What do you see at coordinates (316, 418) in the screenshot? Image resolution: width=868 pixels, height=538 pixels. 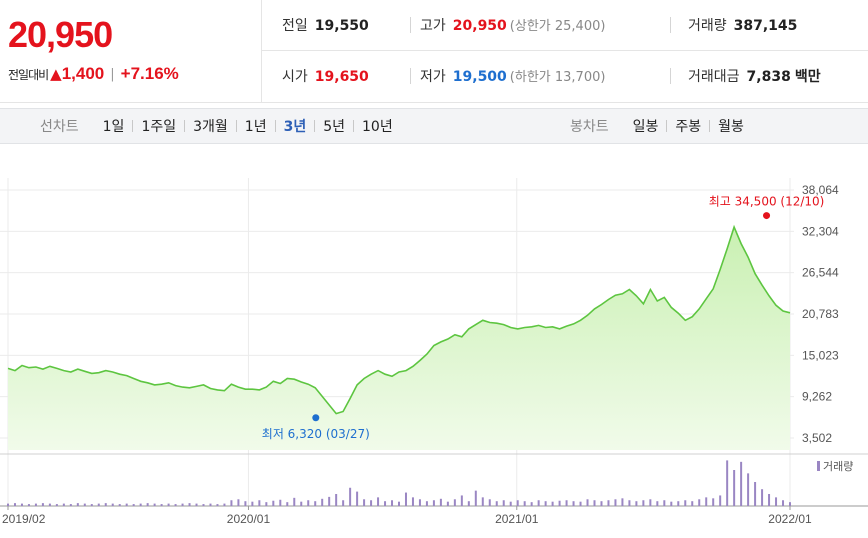 I see `min-point` at bounding box center [316, 418].